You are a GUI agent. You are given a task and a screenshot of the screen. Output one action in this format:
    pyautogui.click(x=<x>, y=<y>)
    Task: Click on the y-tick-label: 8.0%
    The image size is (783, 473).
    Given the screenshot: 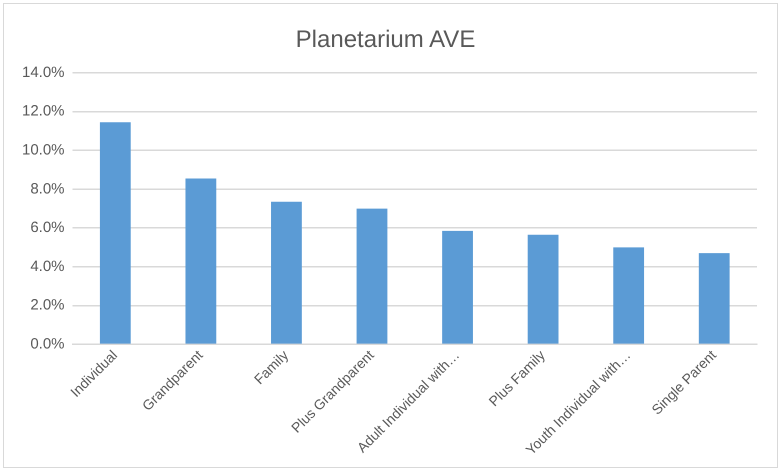 What is the action you would take?
    pyautogui.click(x=47, y=189)
    